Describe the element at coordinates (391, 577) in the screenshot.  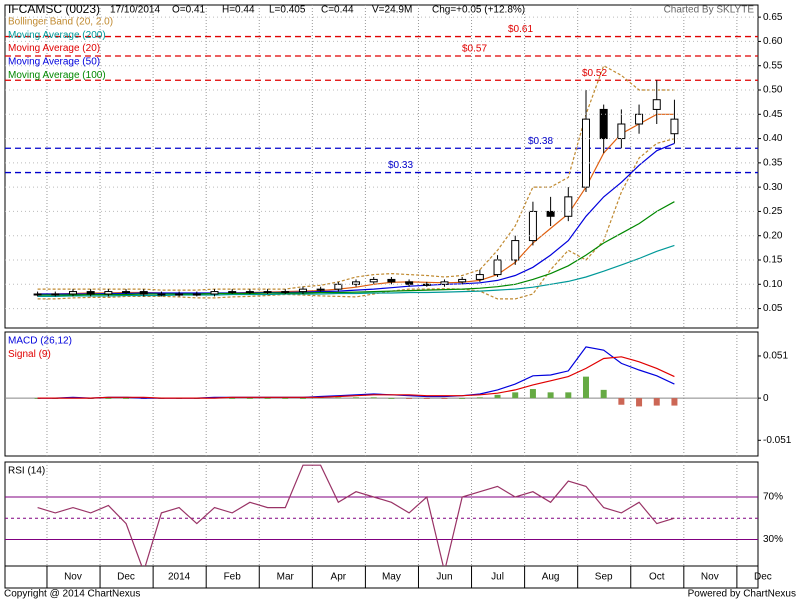
I see `x-tick-label: May` at that location.